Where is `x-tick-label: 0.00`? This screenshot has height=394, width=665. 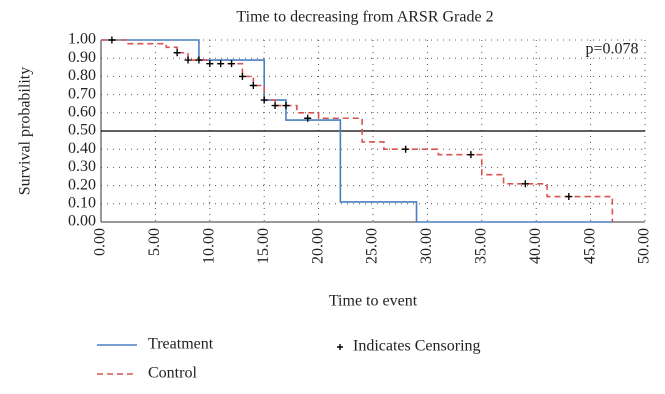 x-tick-label: 0.00 is located at coordinates (100, 242).